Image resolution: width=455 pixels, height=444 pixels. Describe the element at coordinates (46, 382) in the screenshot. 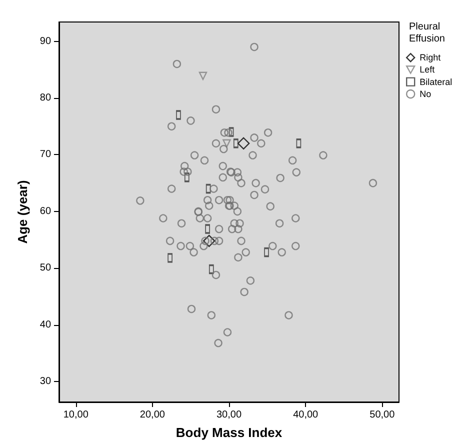

I see `y-tick-label: 30` at that location.